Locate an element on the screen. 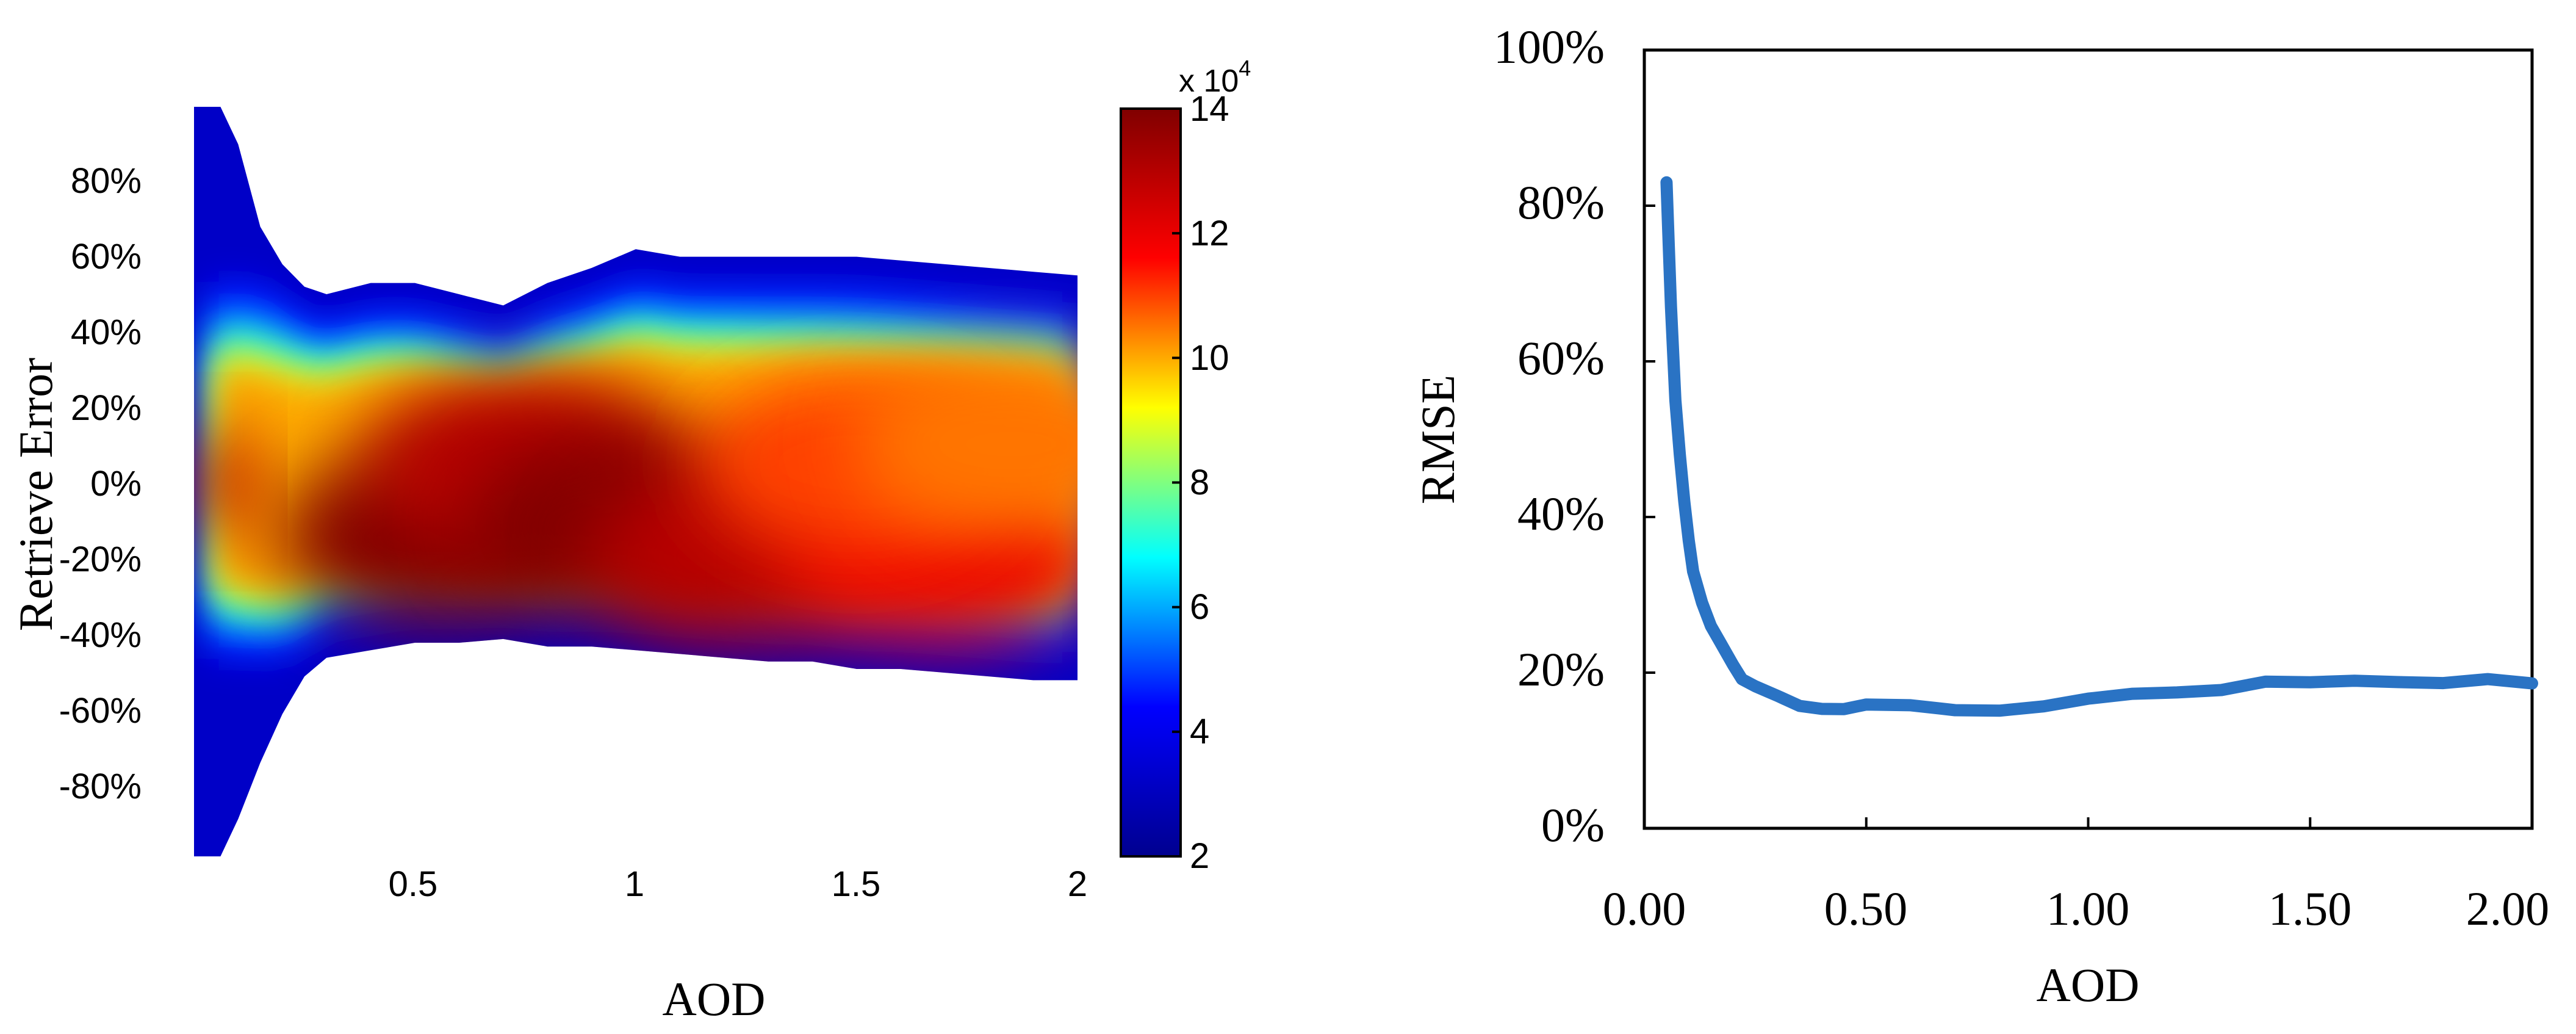 This screenshot has height=1034, width=2576. heatmap-y-tick-label: -80% is located at coordinates (100, 786).